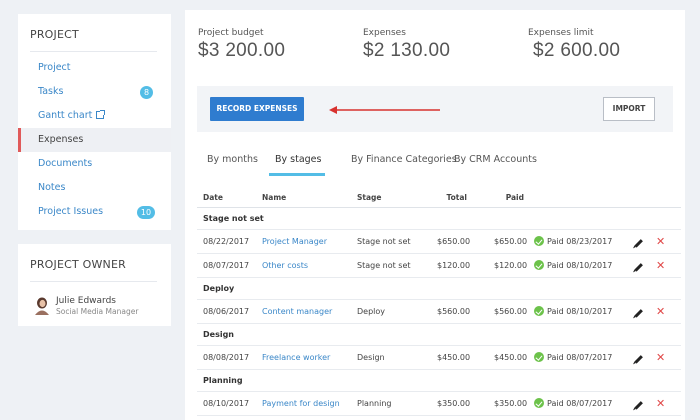  I want to click on owner-section-title: PROJECT OWNER, so click(78, 264).